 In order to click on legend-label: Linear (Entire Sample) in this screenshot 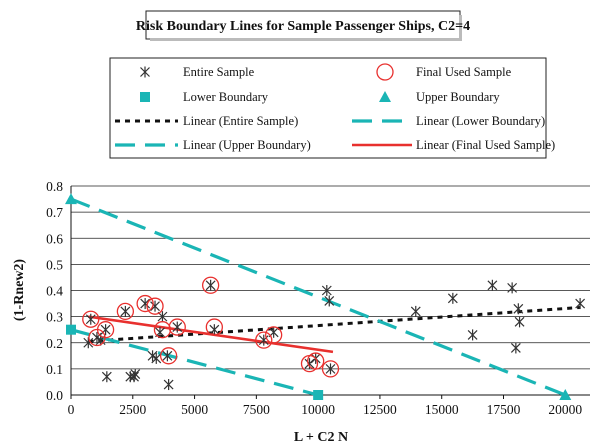, I will do `click(240, 121)`.